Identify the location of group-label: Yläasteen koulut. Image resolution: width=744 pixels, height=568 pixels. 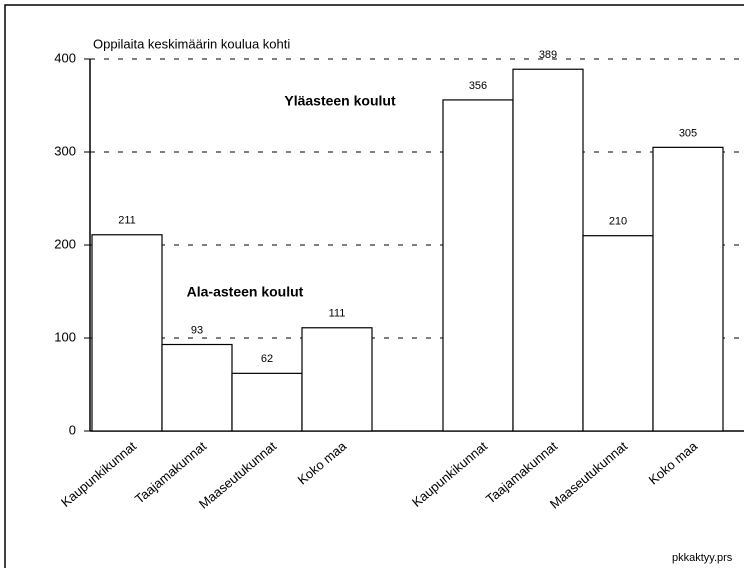
(340, 101).